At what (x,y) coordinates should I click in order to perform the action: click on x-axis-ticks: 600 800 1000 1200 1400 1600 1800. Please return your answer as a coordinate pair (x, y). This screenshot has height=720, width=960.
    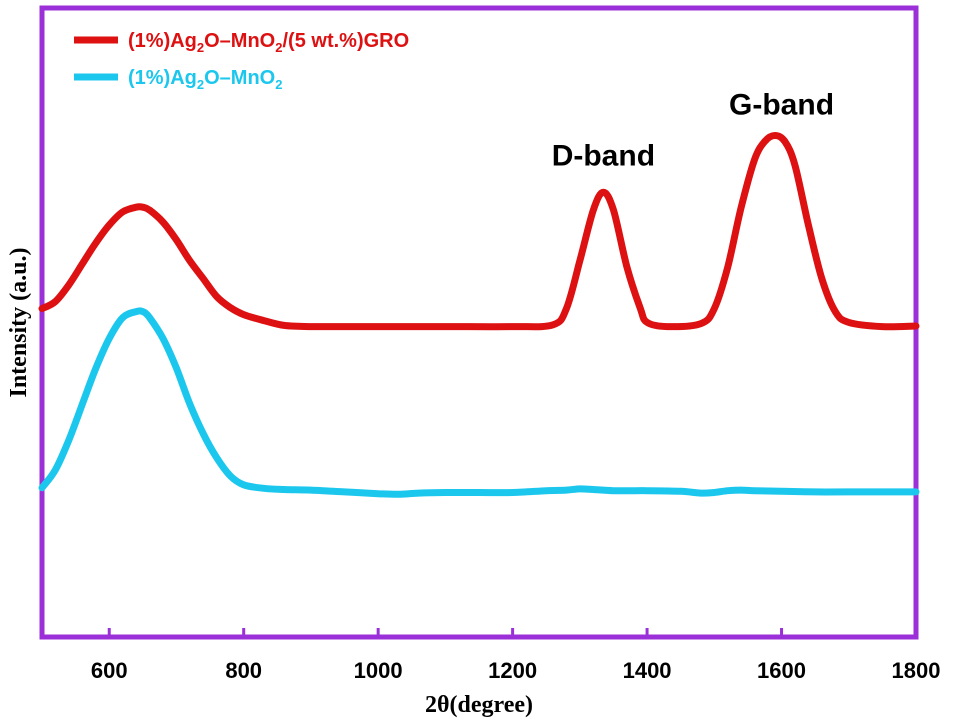
    Looking at the image, I should click on (516, 655).